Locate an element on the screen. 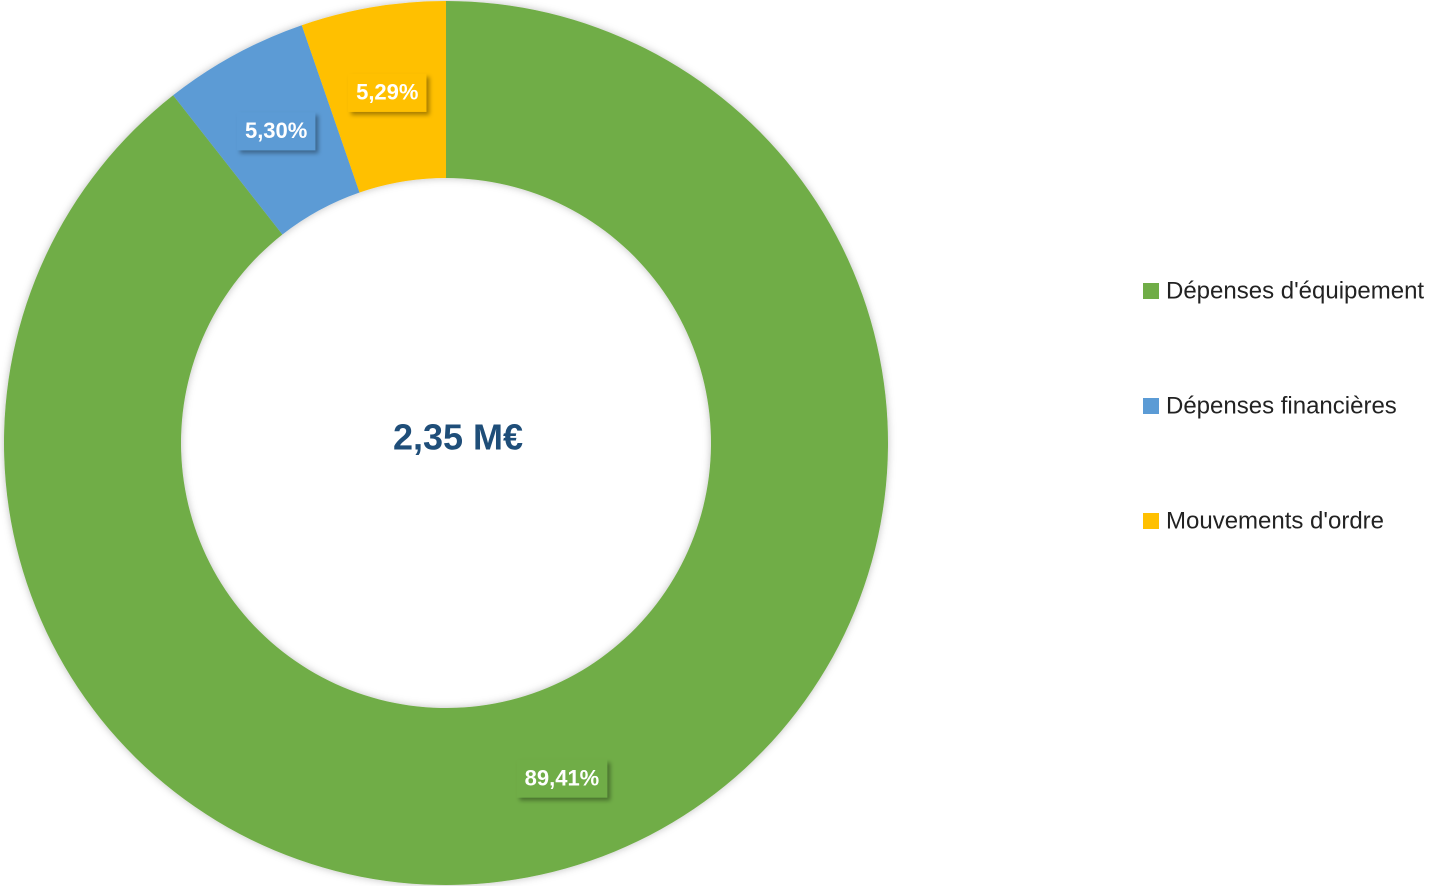  legend-label: Mouvements d'ordre is located at coordinates (1275, 520).